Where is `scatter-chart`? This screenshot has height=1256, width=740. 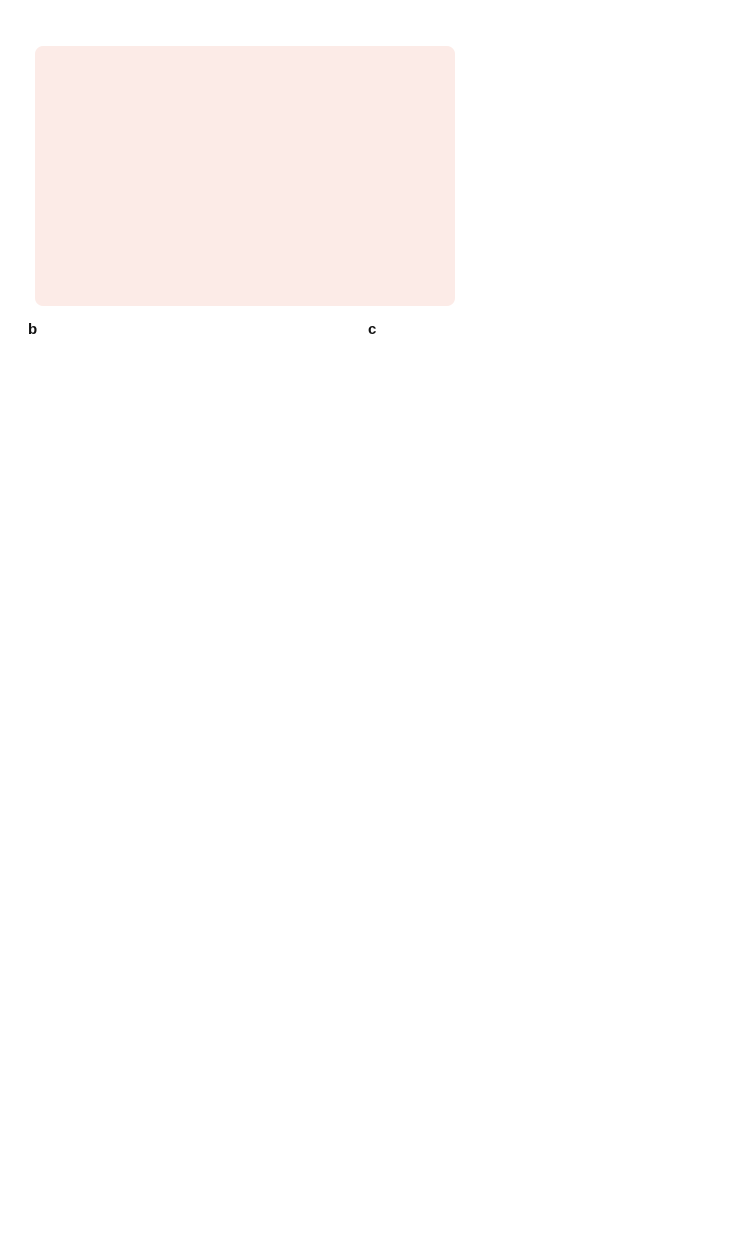
scatter-chart is located at coordinates (550, 495).